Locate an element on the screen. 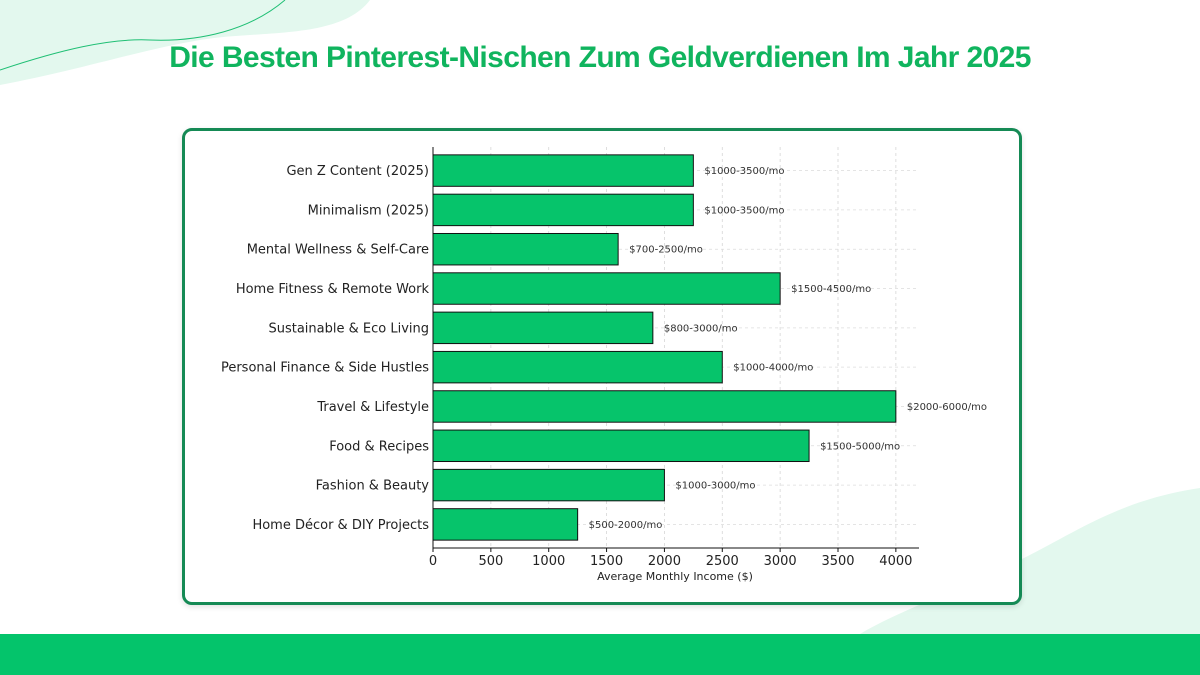 This screenshot has height=675, width=1200. x-tick-label: 3500 is located at coordinates (837, 561).